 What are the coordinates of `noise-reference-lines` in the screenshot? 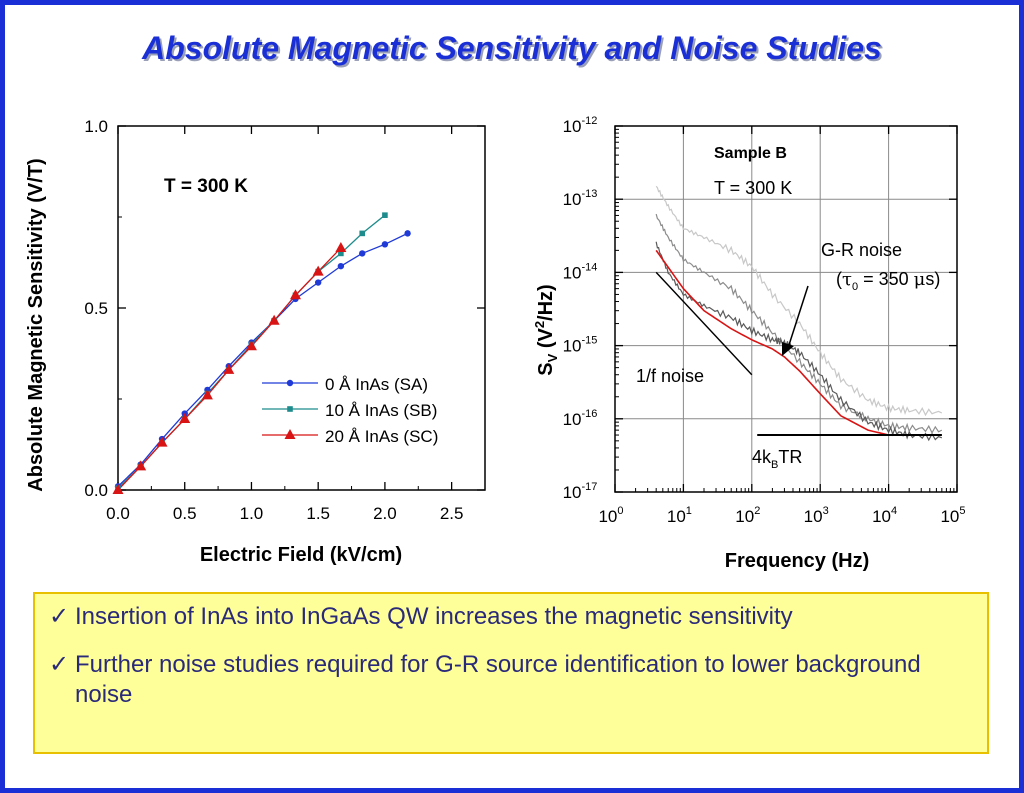 It's located at (798, 354).